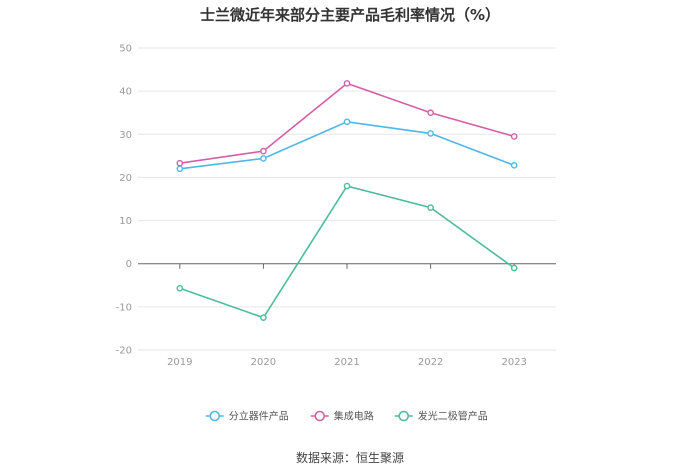 The width and height of the screenshot is (700, 474). Describe the element at coordinates (125, 92) in the screenshot. I see `y-tick-label: 40` at that location.